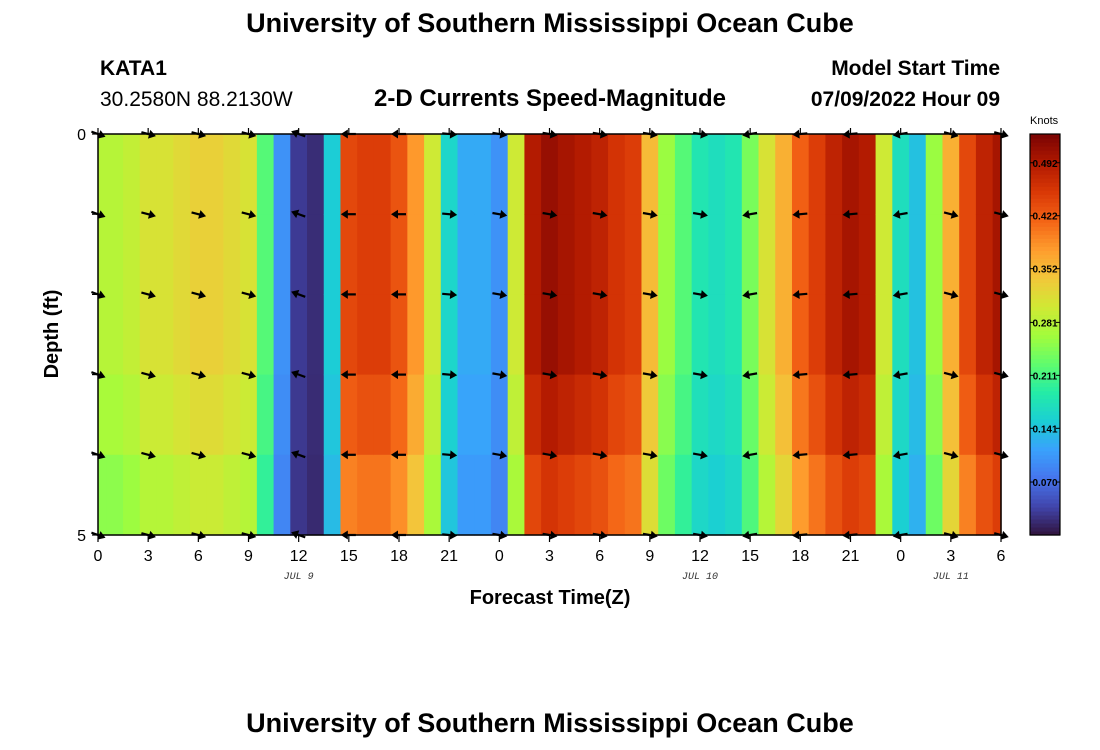  Describe the element at coordinates (700, 556) in the screenshot. I see `x-tick-label: 12` at that location.